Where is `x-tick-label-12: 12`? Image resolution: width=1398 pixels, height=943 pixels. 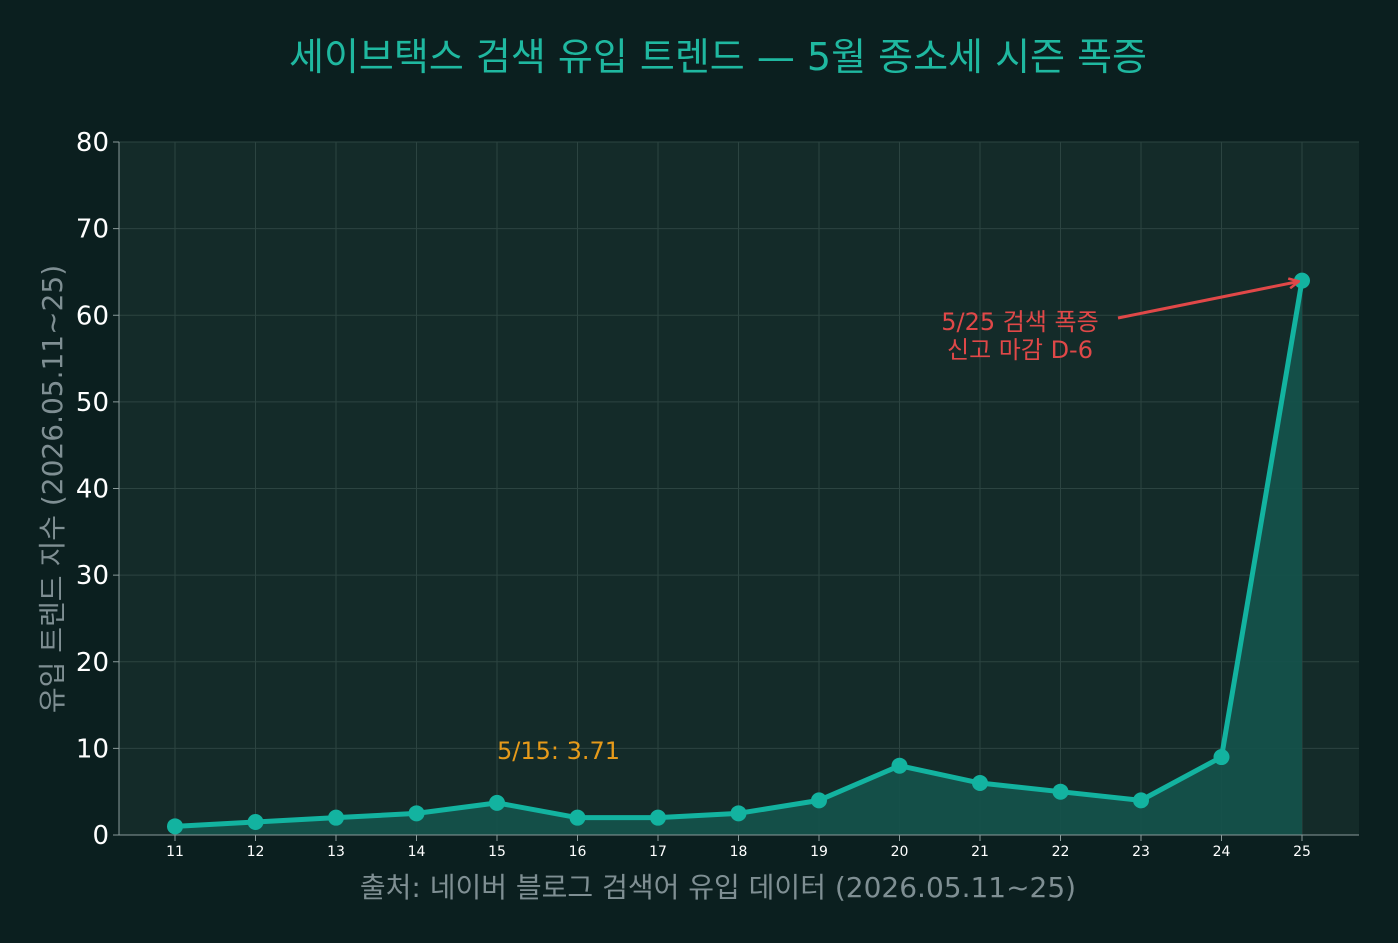 x-tick-label-12: 12 is located at coordinates (256, 852).